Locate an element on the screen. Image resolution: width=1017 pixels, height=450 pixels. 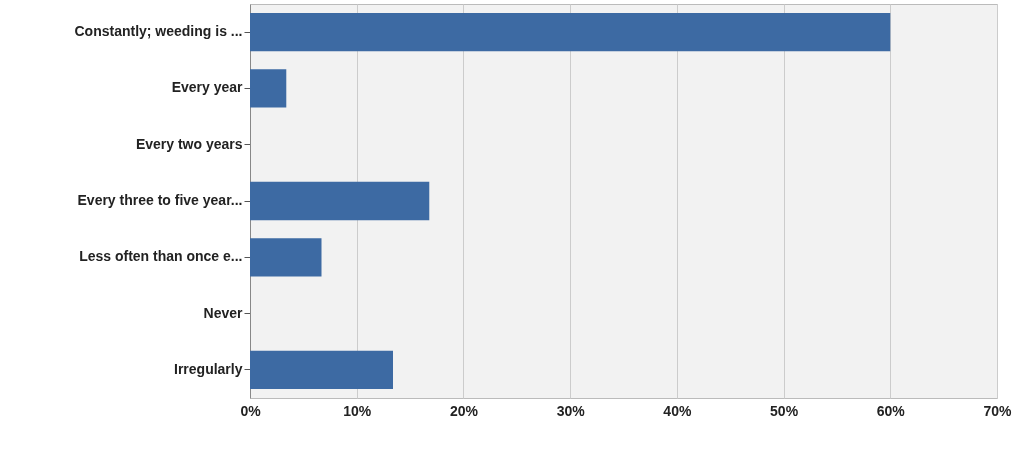
x-tick-label: 60% is located at coordinates (891, 410).